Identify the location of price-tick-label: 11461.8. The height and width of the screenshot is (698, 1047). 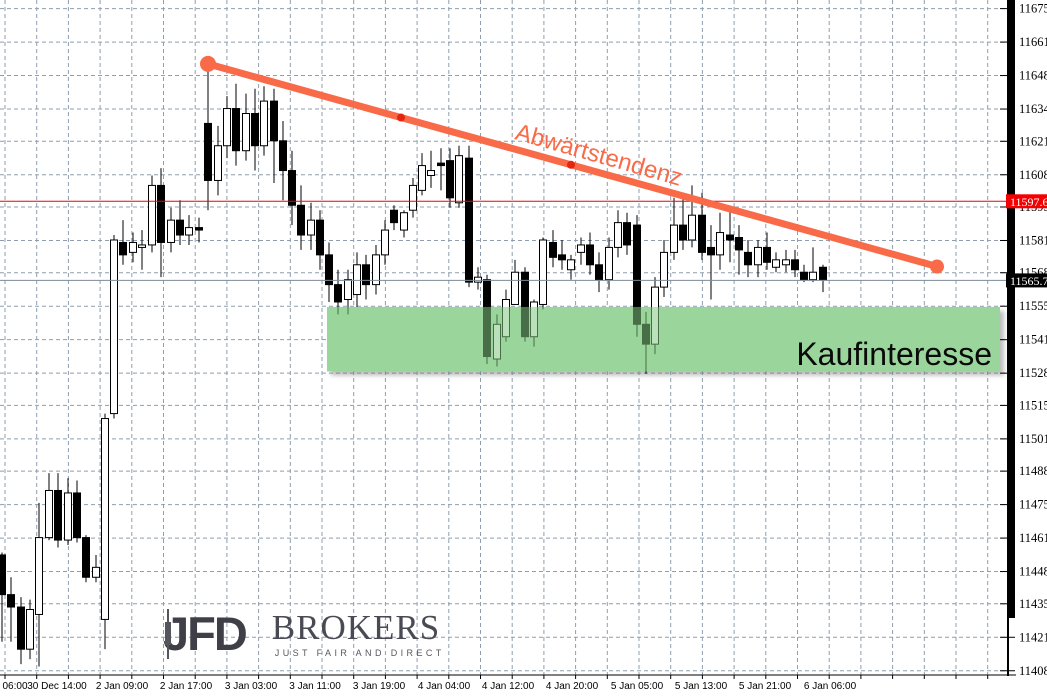
(1033, 538).